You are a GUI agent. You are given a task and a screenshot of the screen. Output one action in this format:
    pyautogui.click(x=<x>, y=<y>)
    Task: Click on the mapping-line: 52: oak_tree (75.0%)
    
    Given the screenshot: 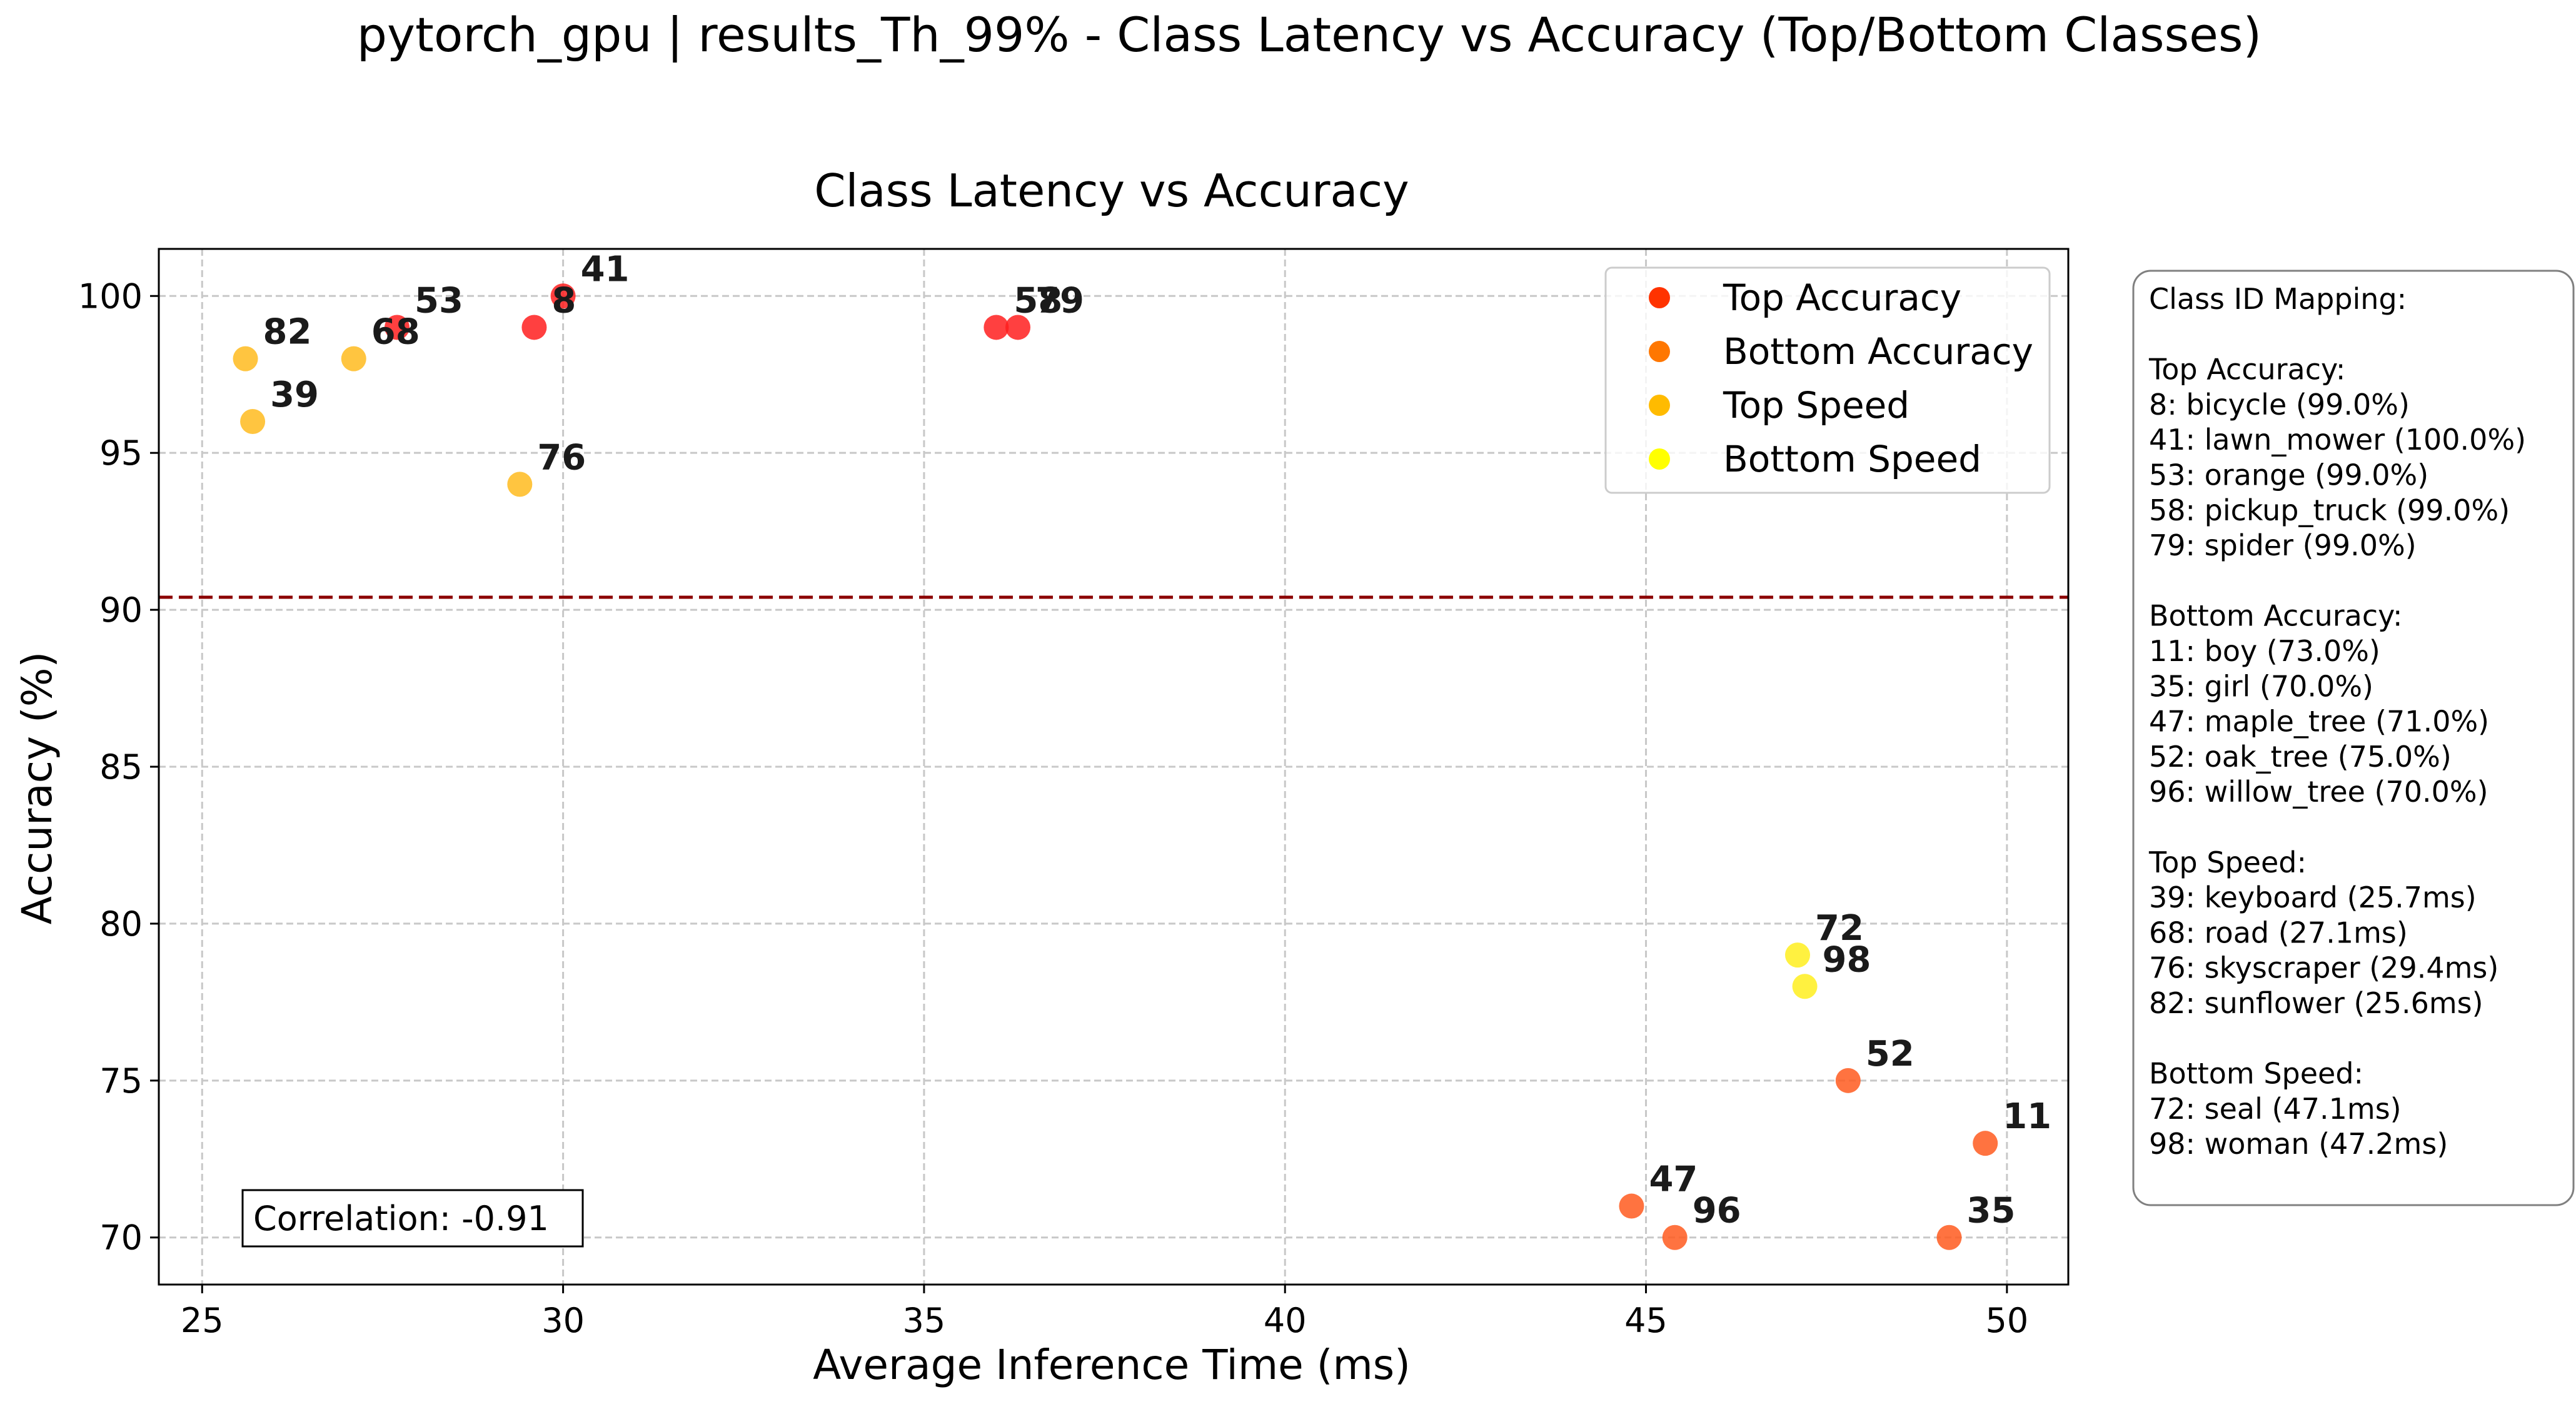 What is the action you would take?
    pyautogui.click(x=2300, y=757)
    